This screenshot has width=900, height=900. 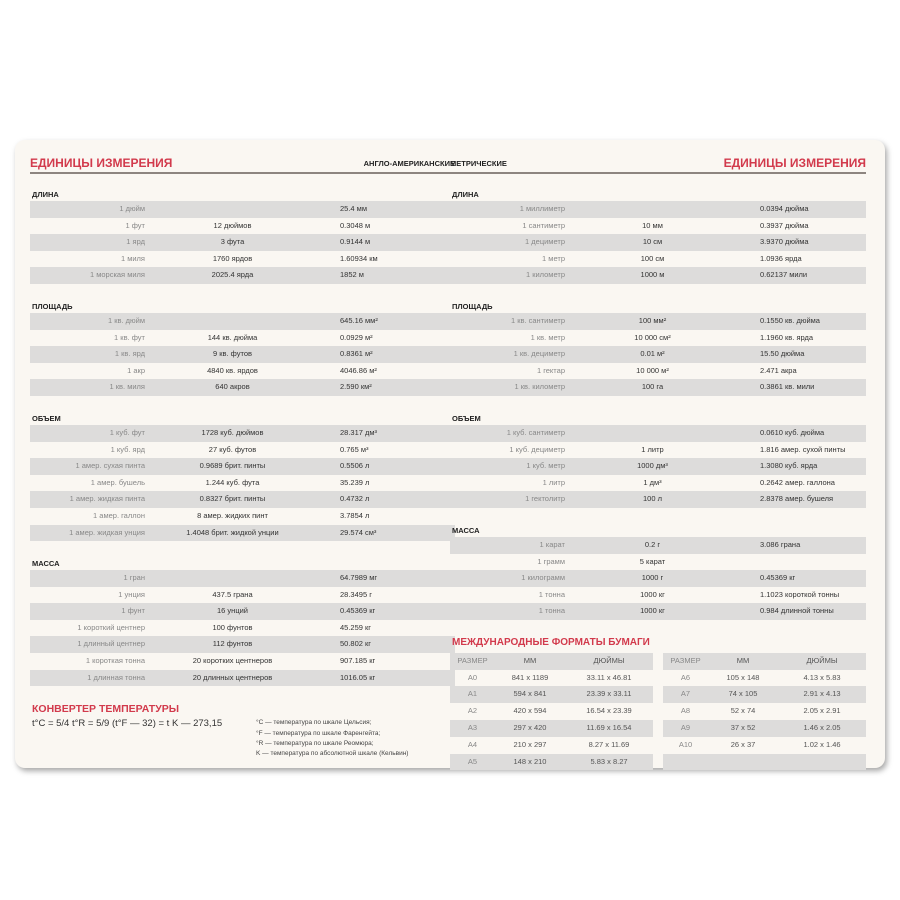 What do you see at coordinates (232, 387) in the screenshot?
I see `equivalent-cell: 640 акров` at bounding box center [232, 387].